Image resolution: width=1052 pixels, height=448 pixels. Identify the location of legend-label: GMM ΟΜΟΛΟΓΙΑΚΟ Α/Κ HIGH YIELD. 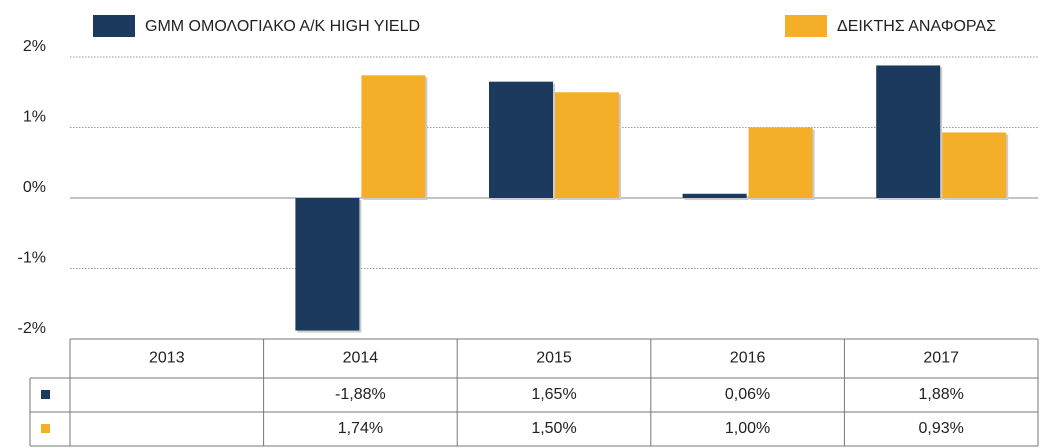
(282, 26).